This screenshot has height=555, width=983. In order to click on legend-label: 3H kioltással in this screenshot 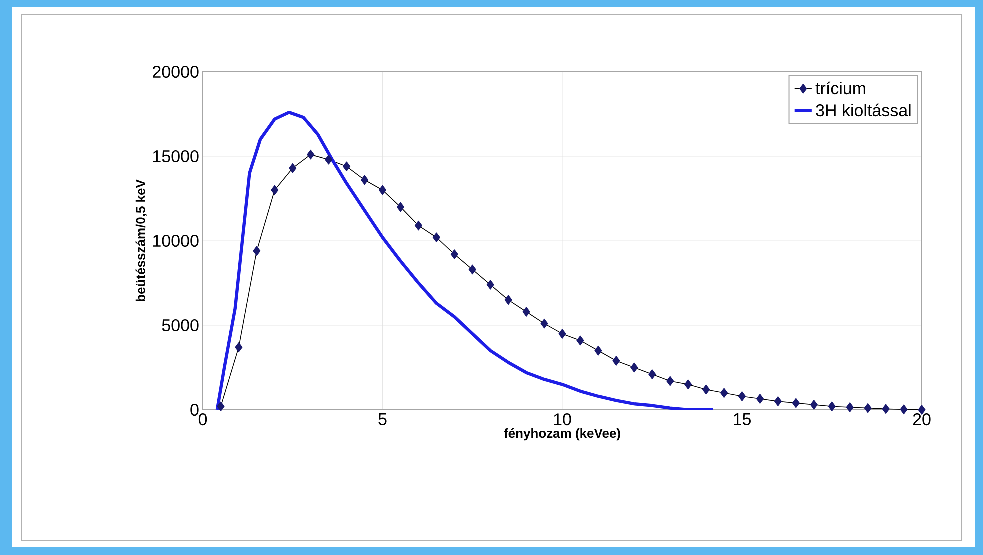, I will do `click(863, 110)`.